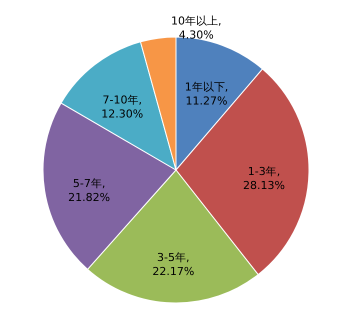 The image size is (343, 313). Describe the element at coordinates (173, 264) in the screenshot. I see `slice-label: 3-5年, 22.17%` at that location.